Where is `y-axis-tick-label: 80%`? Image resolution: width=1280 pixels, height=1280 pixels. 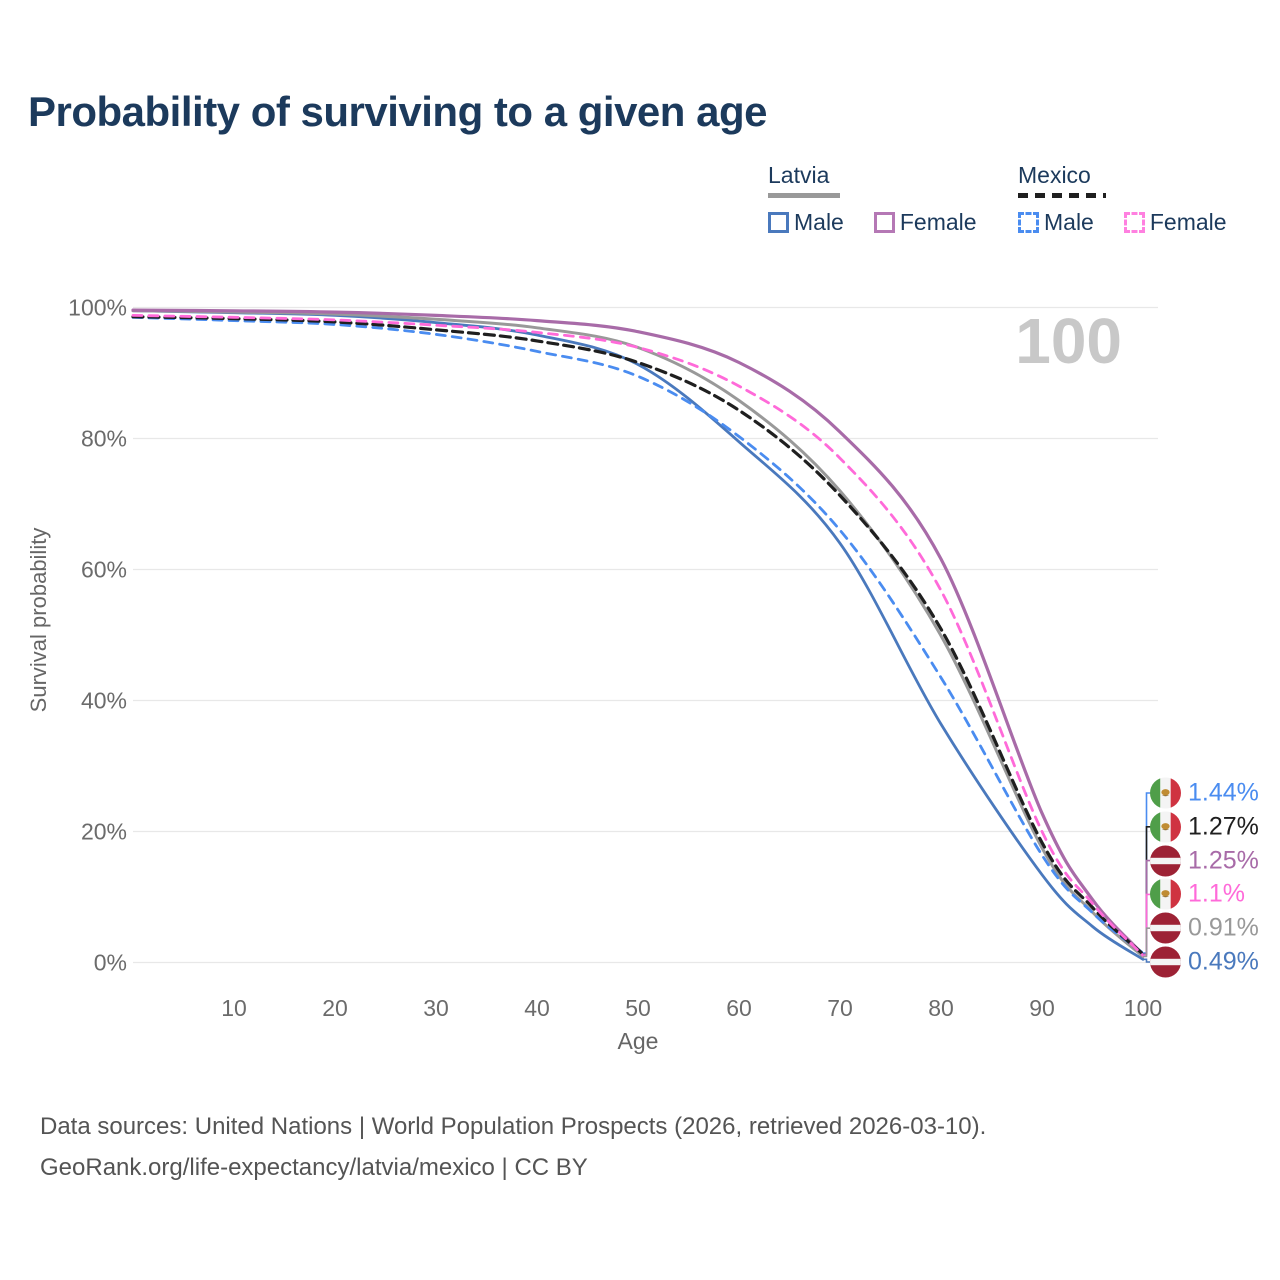
y-axis-tick-label: 80% is located at coordinates (104, 439).